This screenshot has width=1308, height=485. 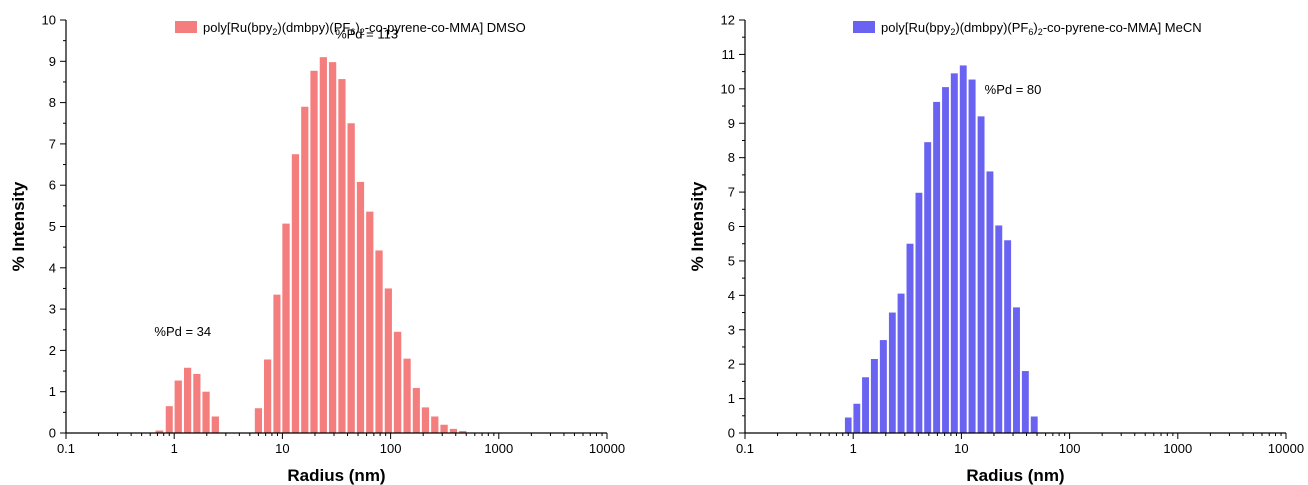 What do you see at coordinates (1177, 448) in the screenshot?
I see `x-tick-label: 1000` at bounding box center [1177, 448].